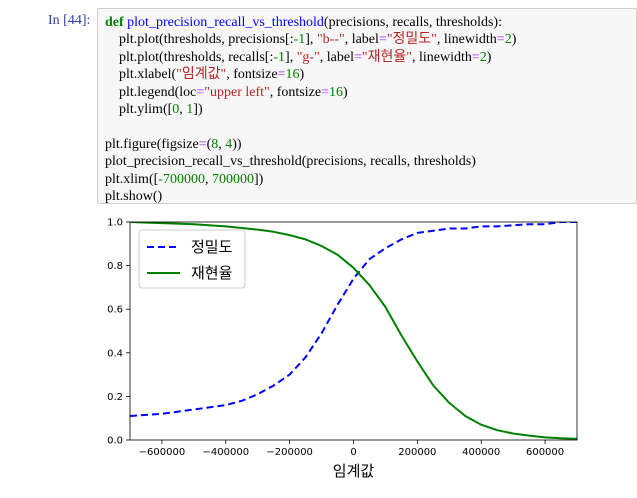 This screenshot has height=498, width=637. What do you see at coordinates (310, 126) in the screenshot?
I see `code-line` at bounding box center [310, 126].